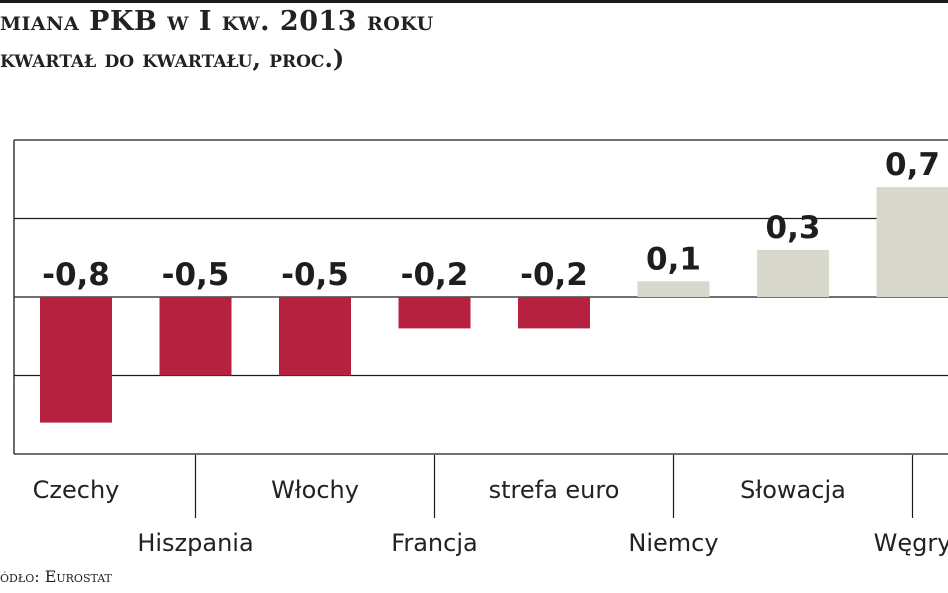 This screenshot has width=948, height=593. I want to click on value-label: -0,8, so click(76, 275).